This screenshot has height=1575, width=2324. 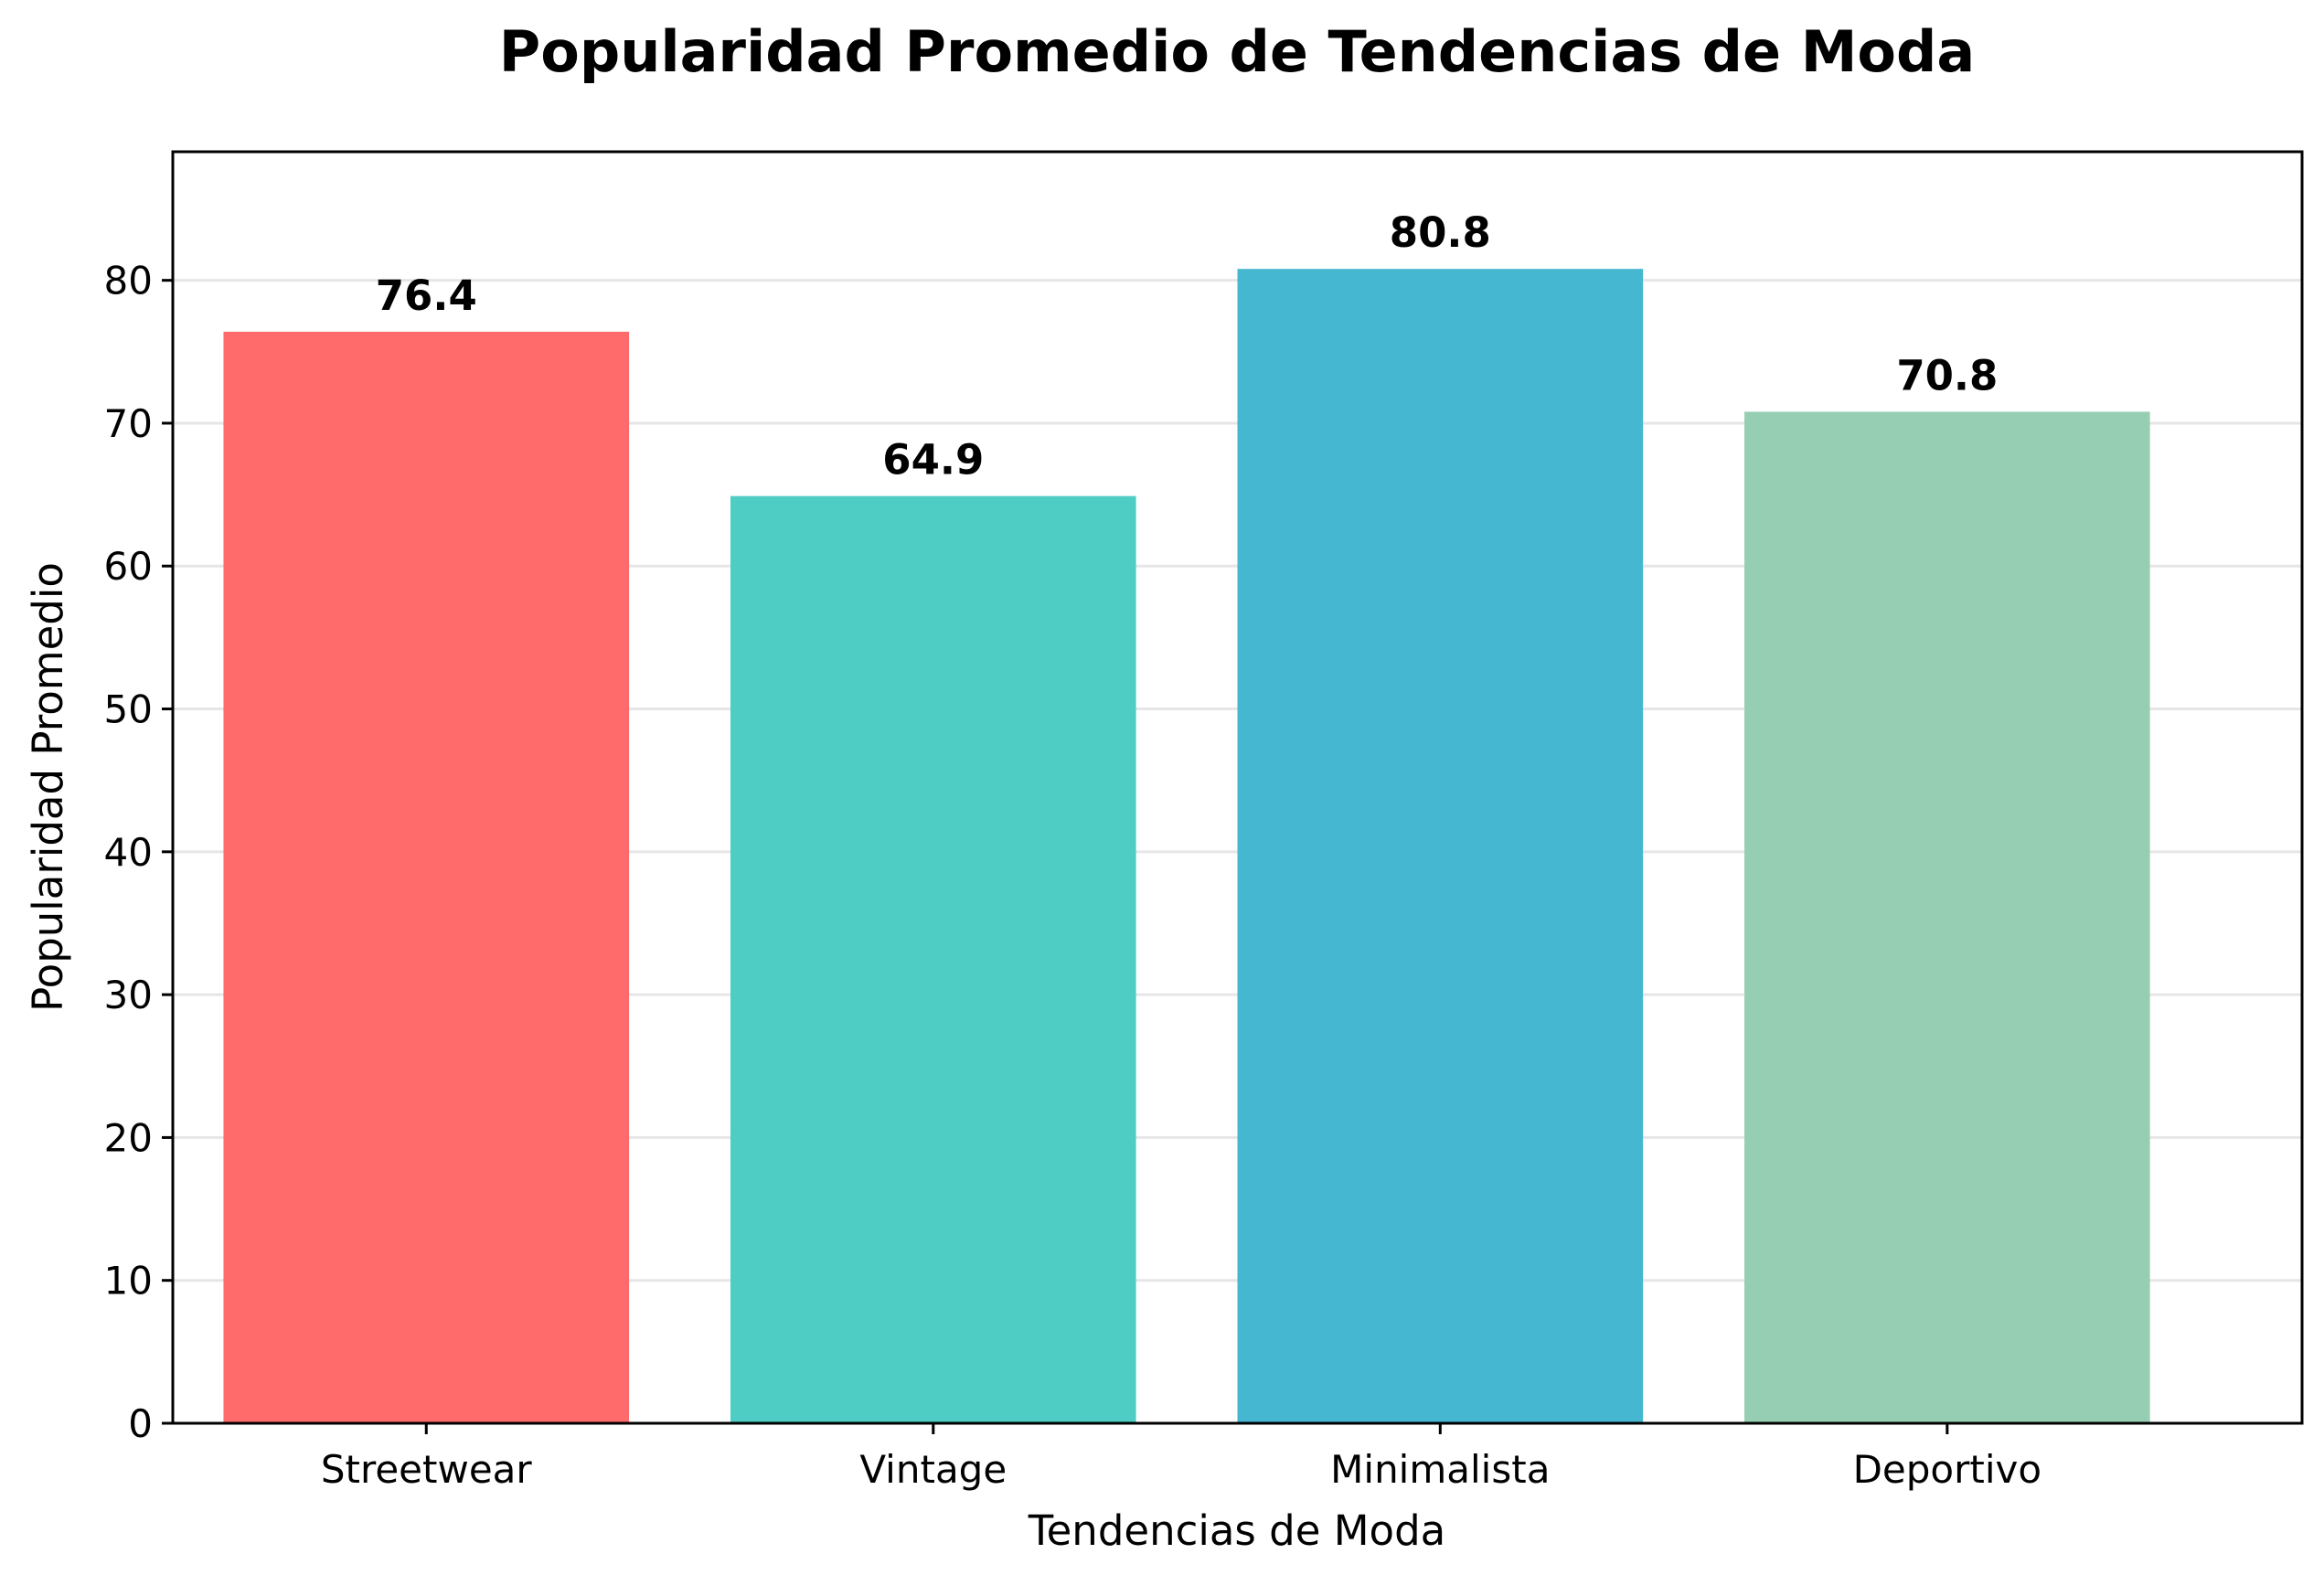 I want to click on y-tick-label: 0, so click(x=140, y=1423).